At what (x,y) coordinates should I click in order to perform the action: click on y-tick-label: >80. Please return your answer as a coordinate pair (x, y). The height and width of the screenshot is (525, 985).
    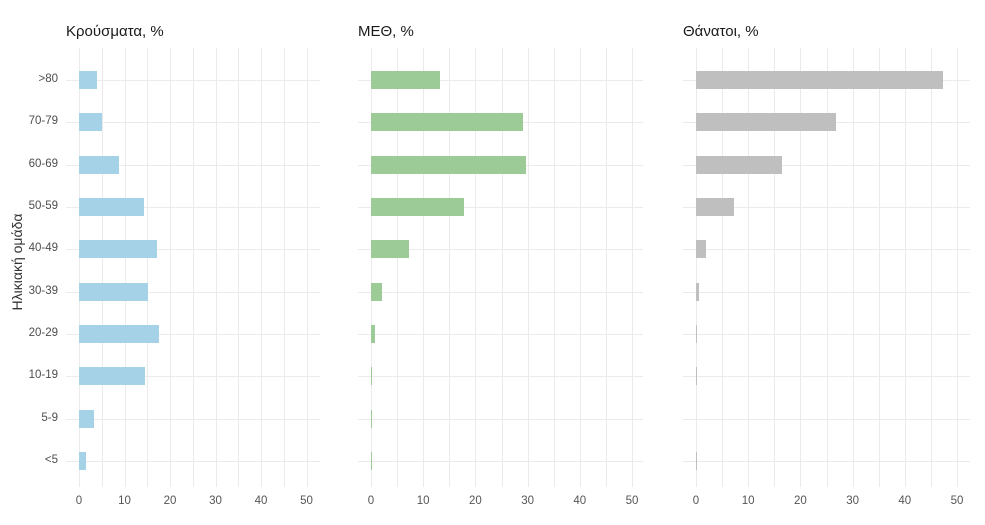
    Looking at the image, I should click on (48, 79).